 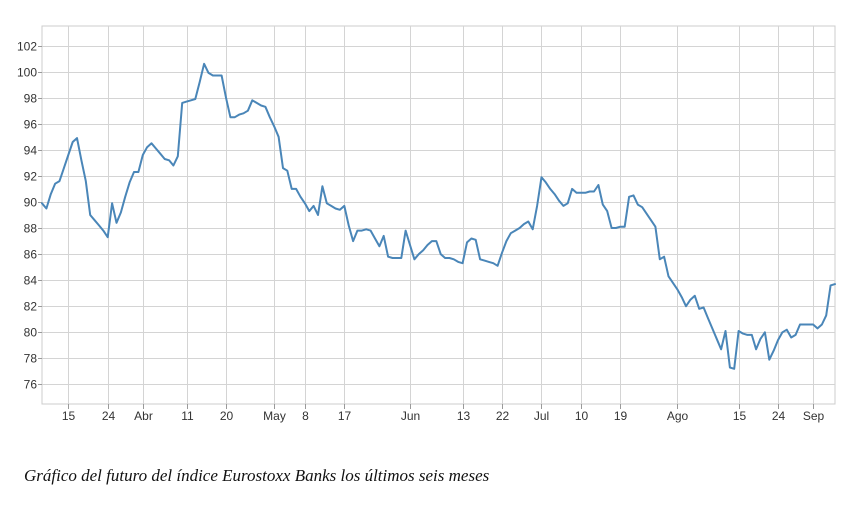 What do you see at coordinates (31, 99) in the screenshot?
I see `y-tick-label: 98` at bounding box center [31, 99].